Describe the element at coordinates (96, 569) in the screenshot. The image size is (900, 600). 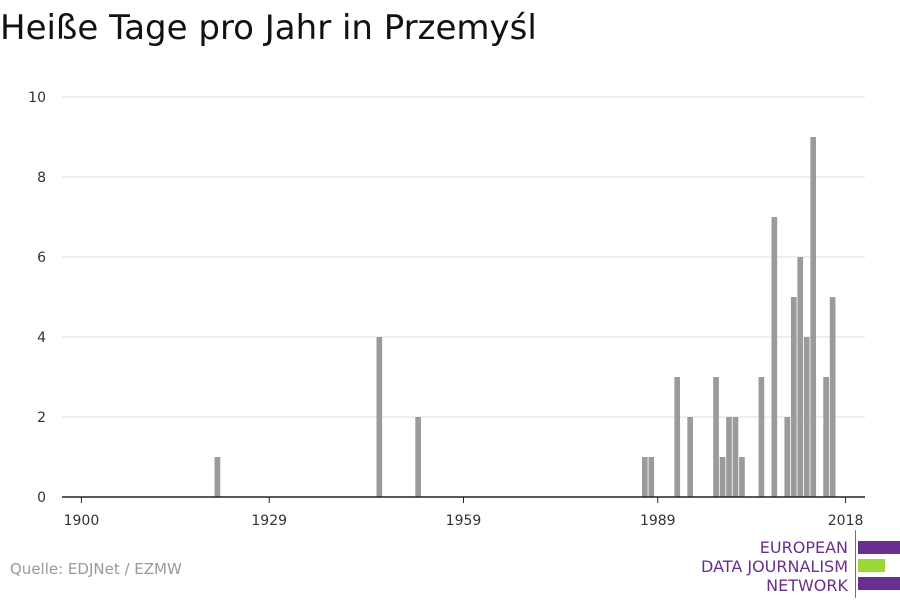
I see `source-note: Quelle: EDJNet / EZMW` at that location.